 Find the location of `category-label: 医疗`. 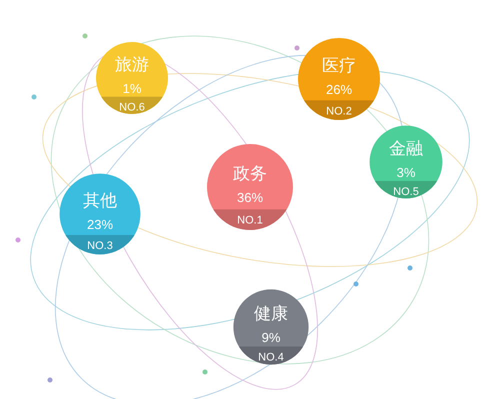

category-label: 医疗 is located at coordinates (339, 66).